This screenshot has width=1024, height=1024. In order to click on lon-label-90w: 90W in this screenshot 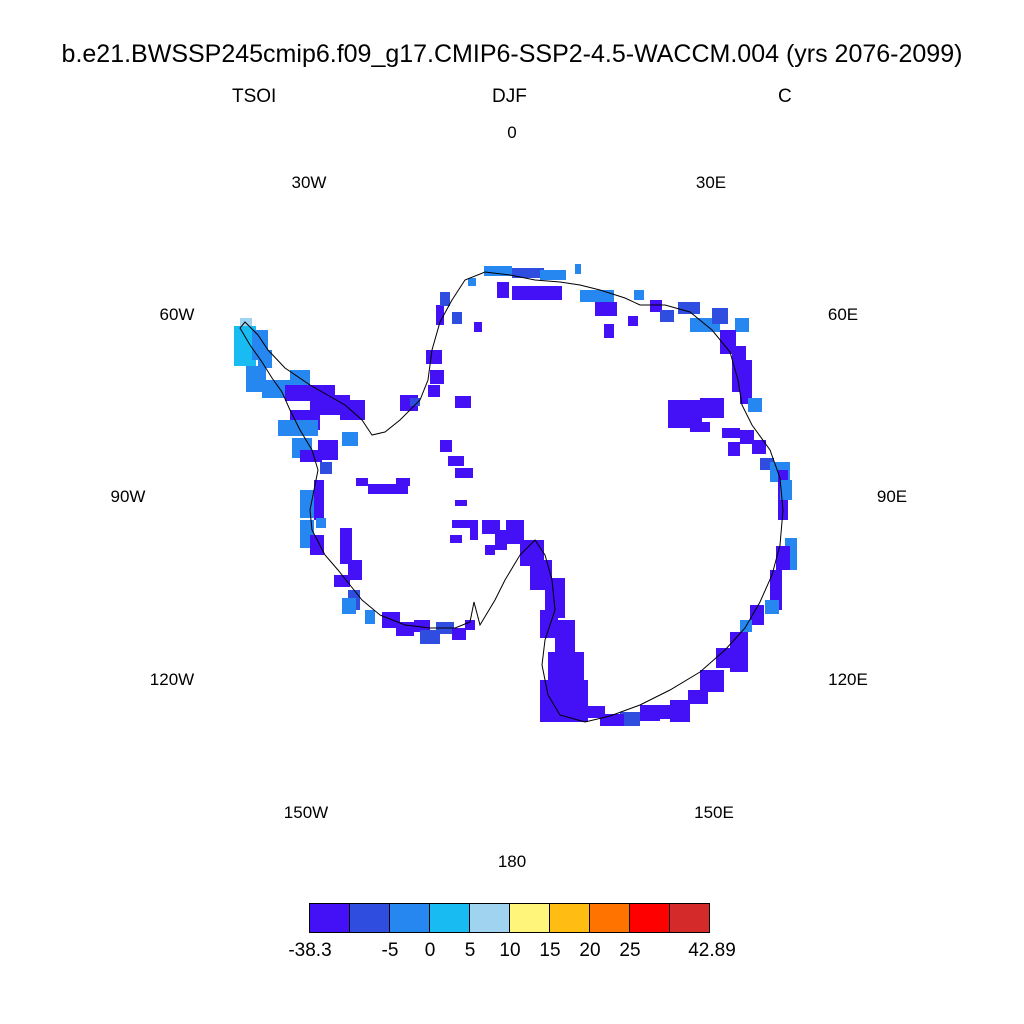, I will do `click(128, 496)`.